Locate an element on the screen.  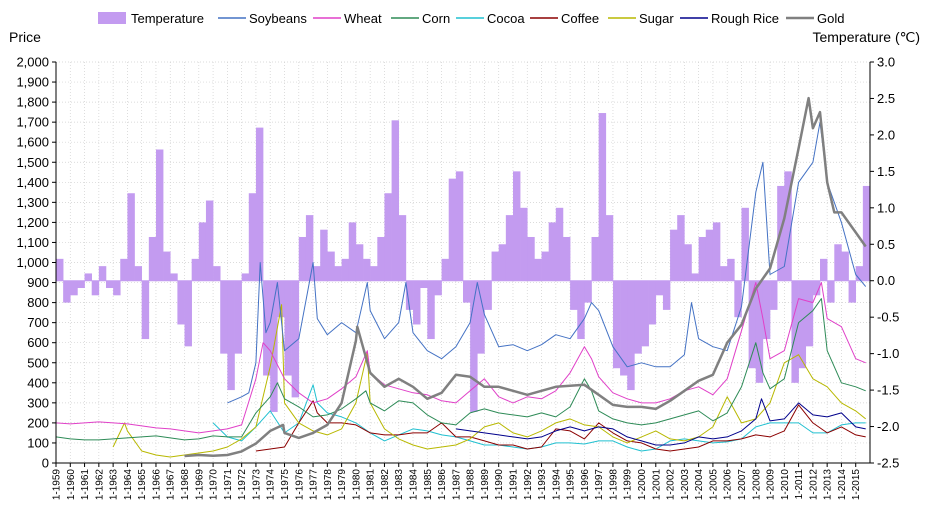
y-left-tick-label: 1,900 is located at coordinates (32, 82).